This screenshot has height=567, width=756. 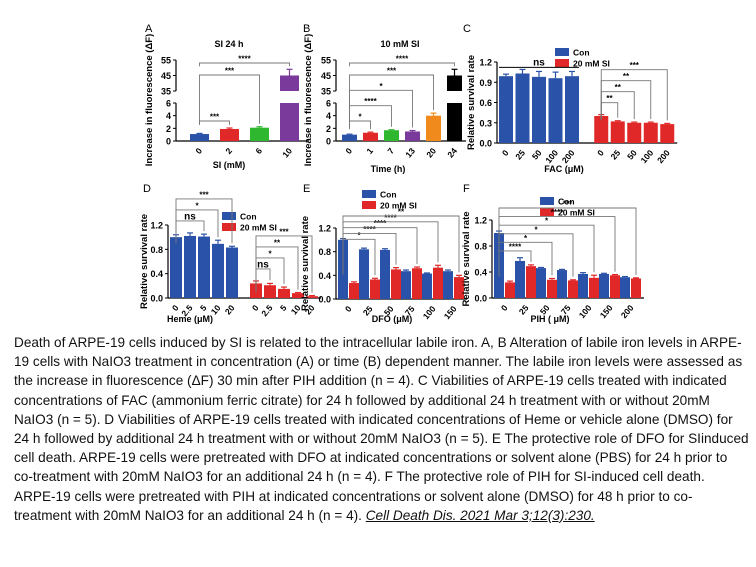 I want to click on y-tick-label: 6, so click(x=328, y=104).